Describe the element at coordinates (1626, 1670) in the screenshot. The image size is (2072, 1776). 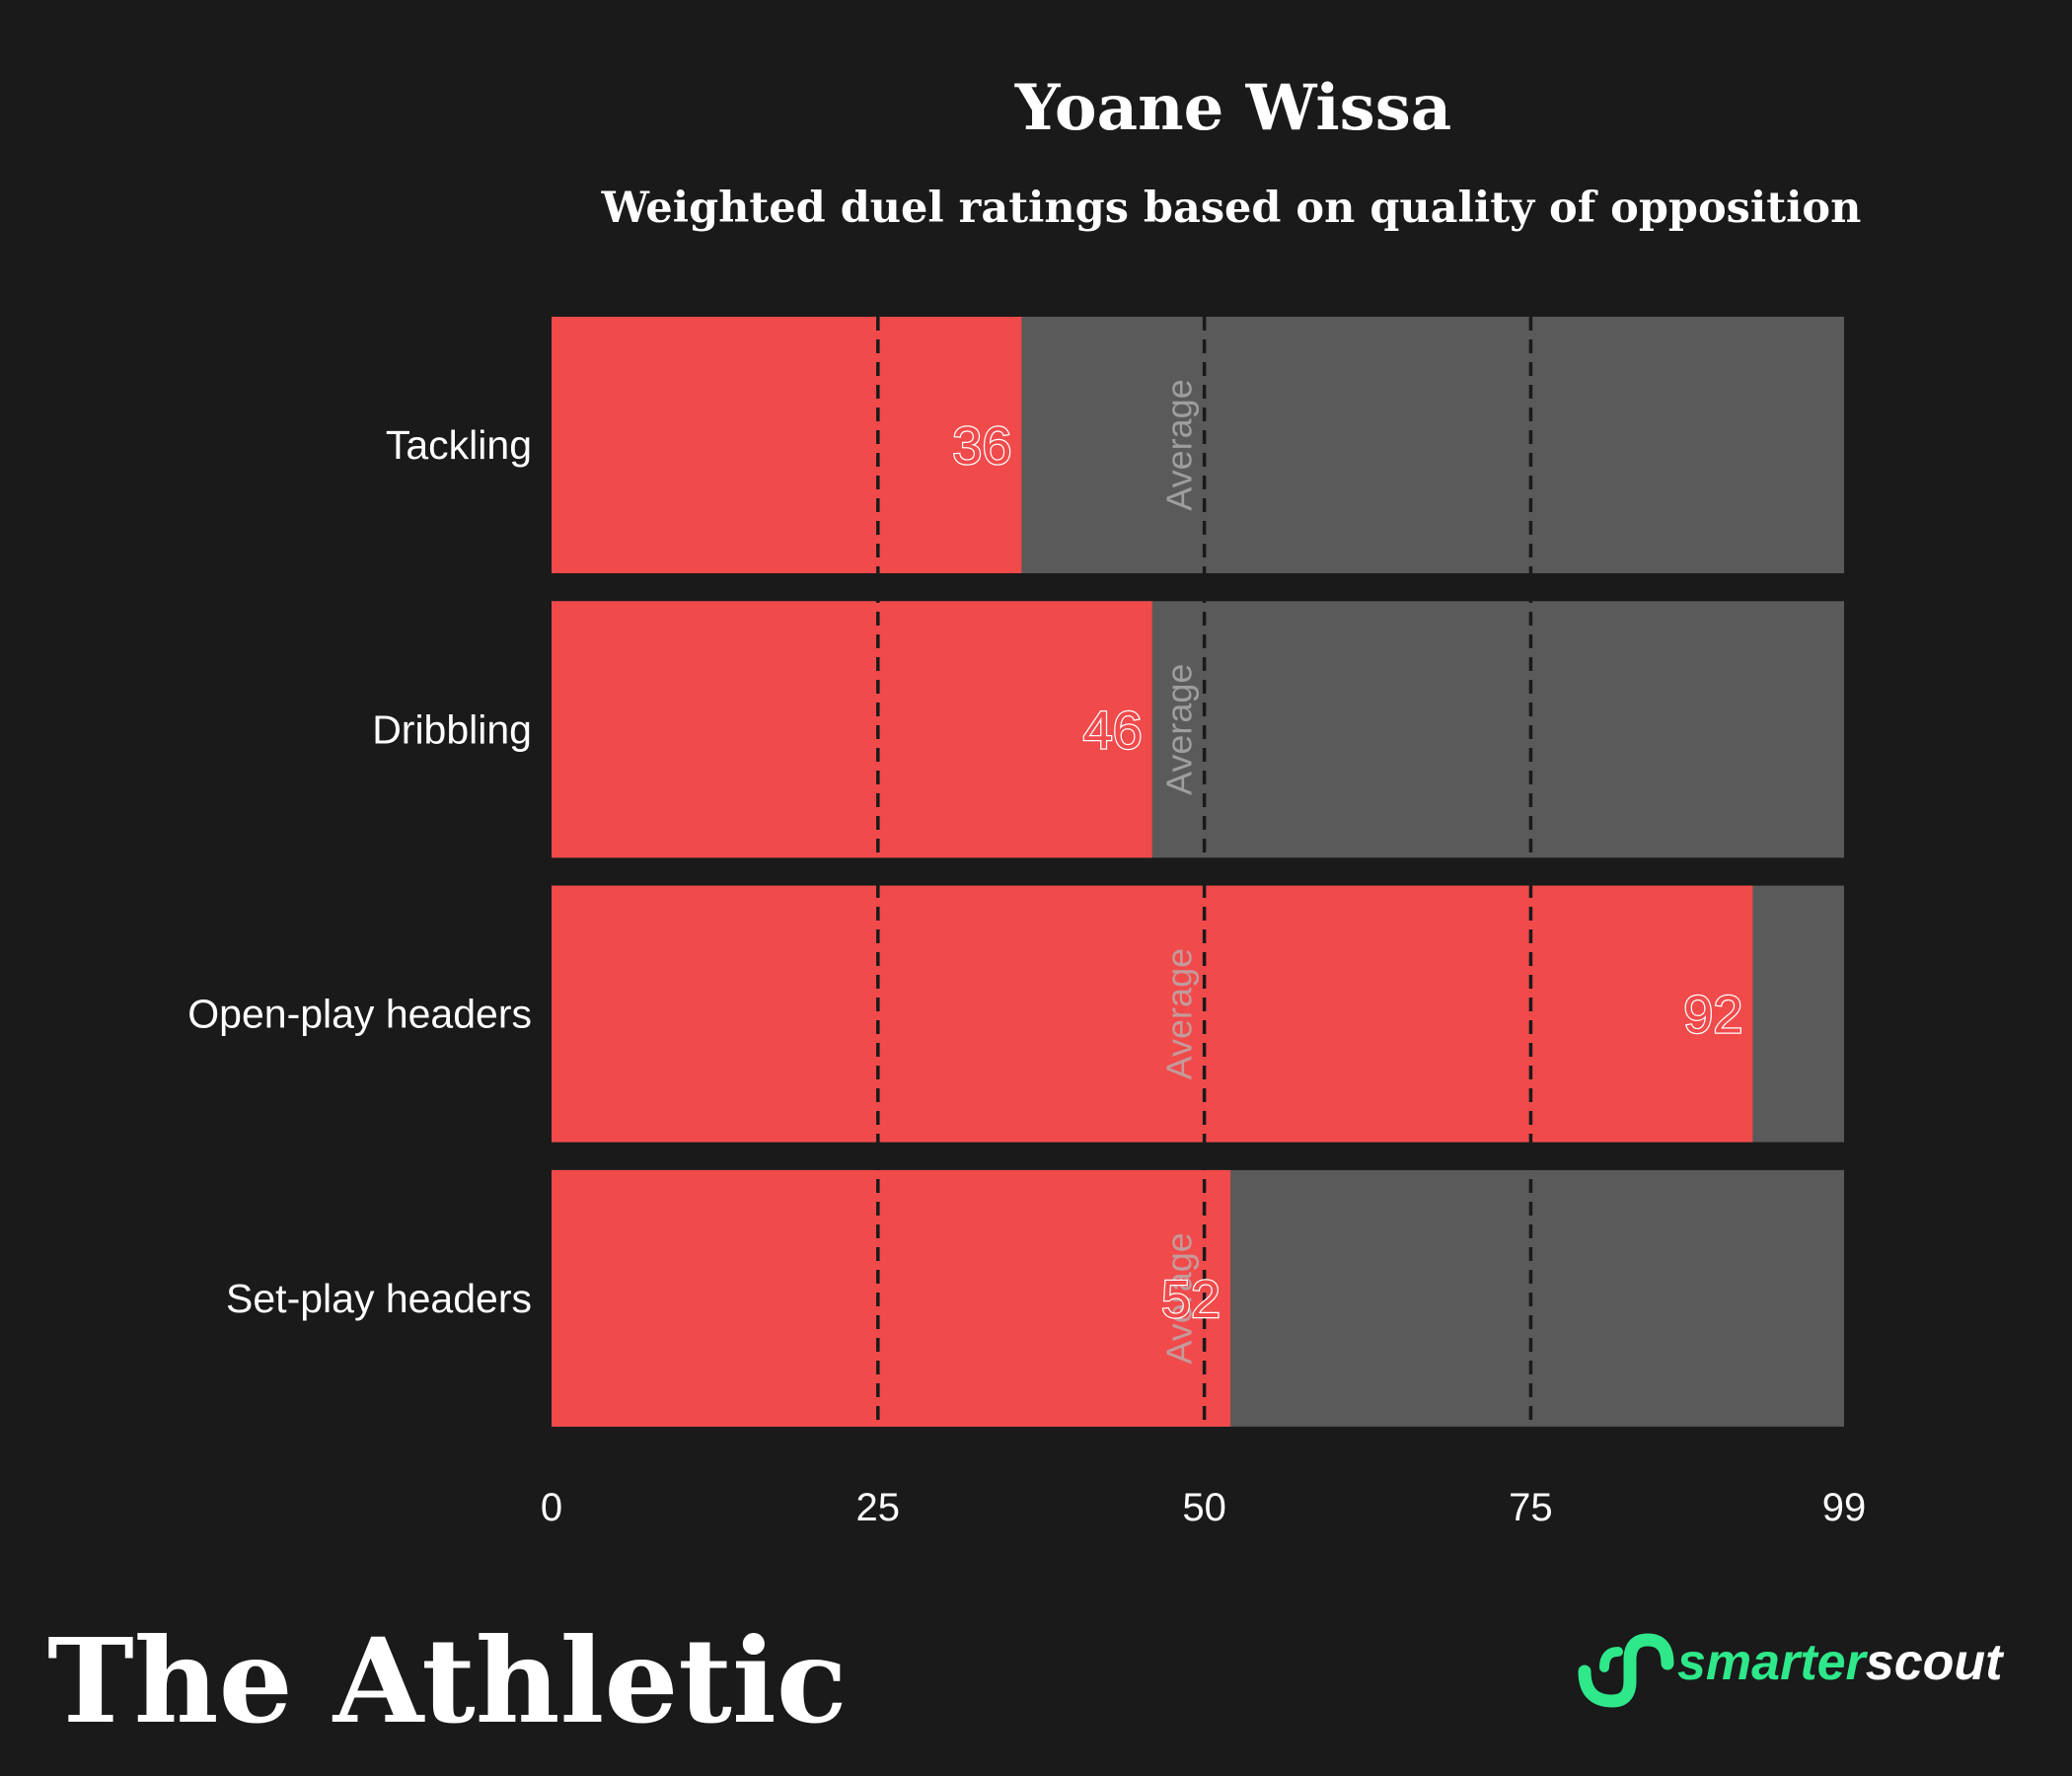
I see `smarterscout-logo-icon` at that location.